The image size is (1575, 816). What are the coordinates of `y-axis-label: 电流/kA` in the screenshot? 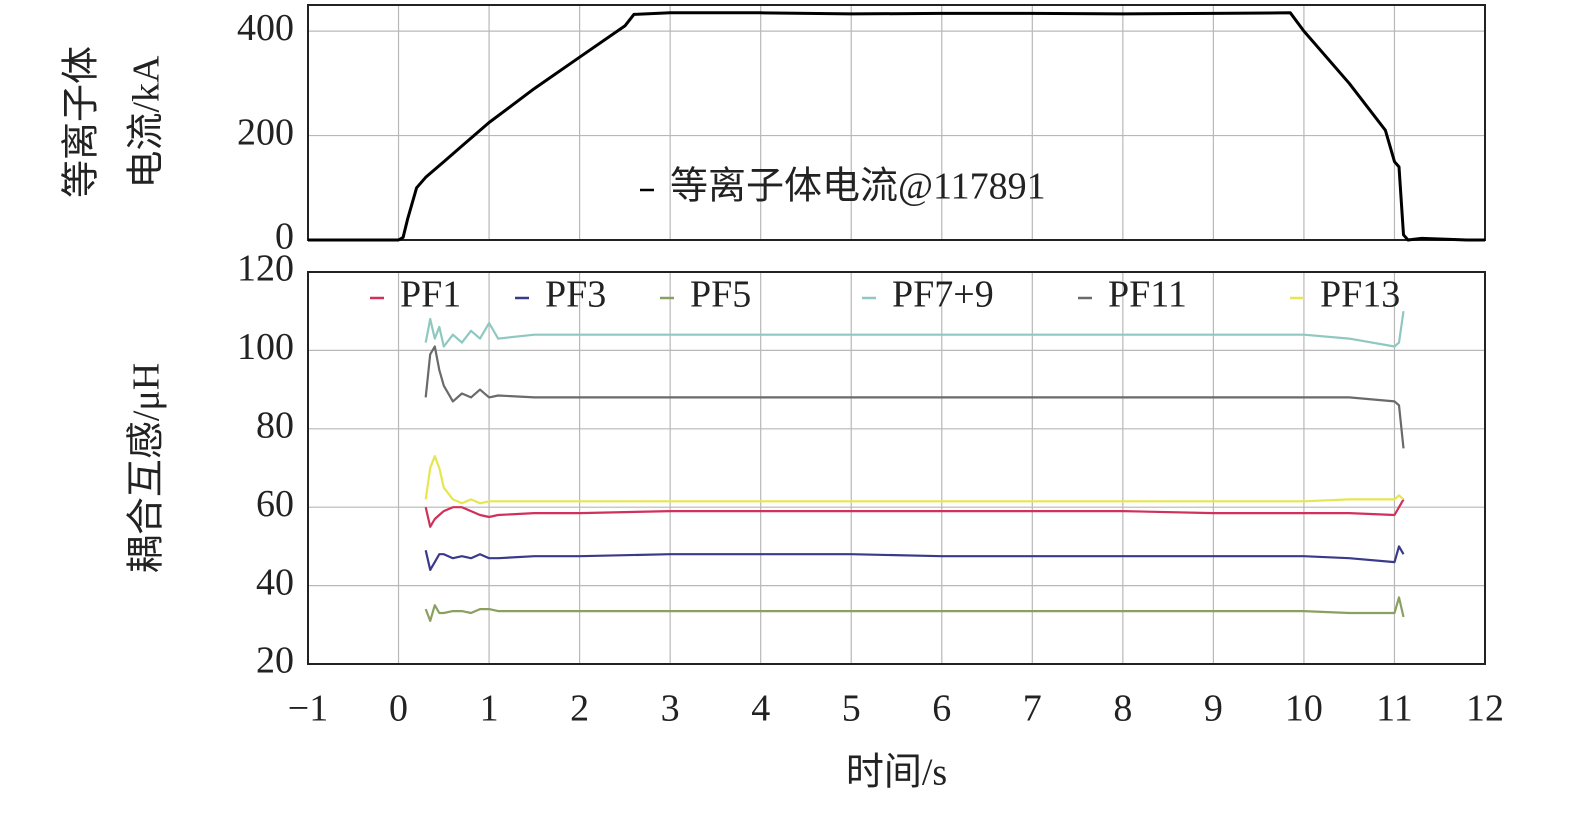 It's located at (147, 122).